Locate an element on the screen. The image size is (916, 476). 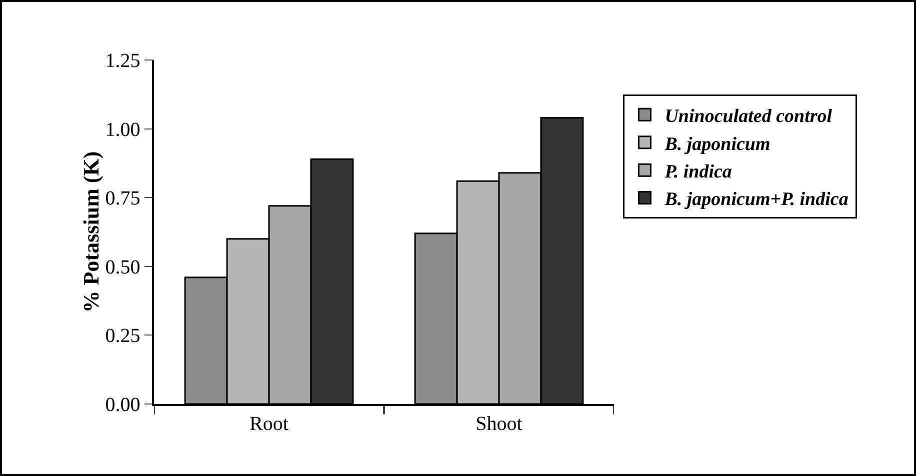
y-tick-label: 0.00 is located at coordinates (122, 405).